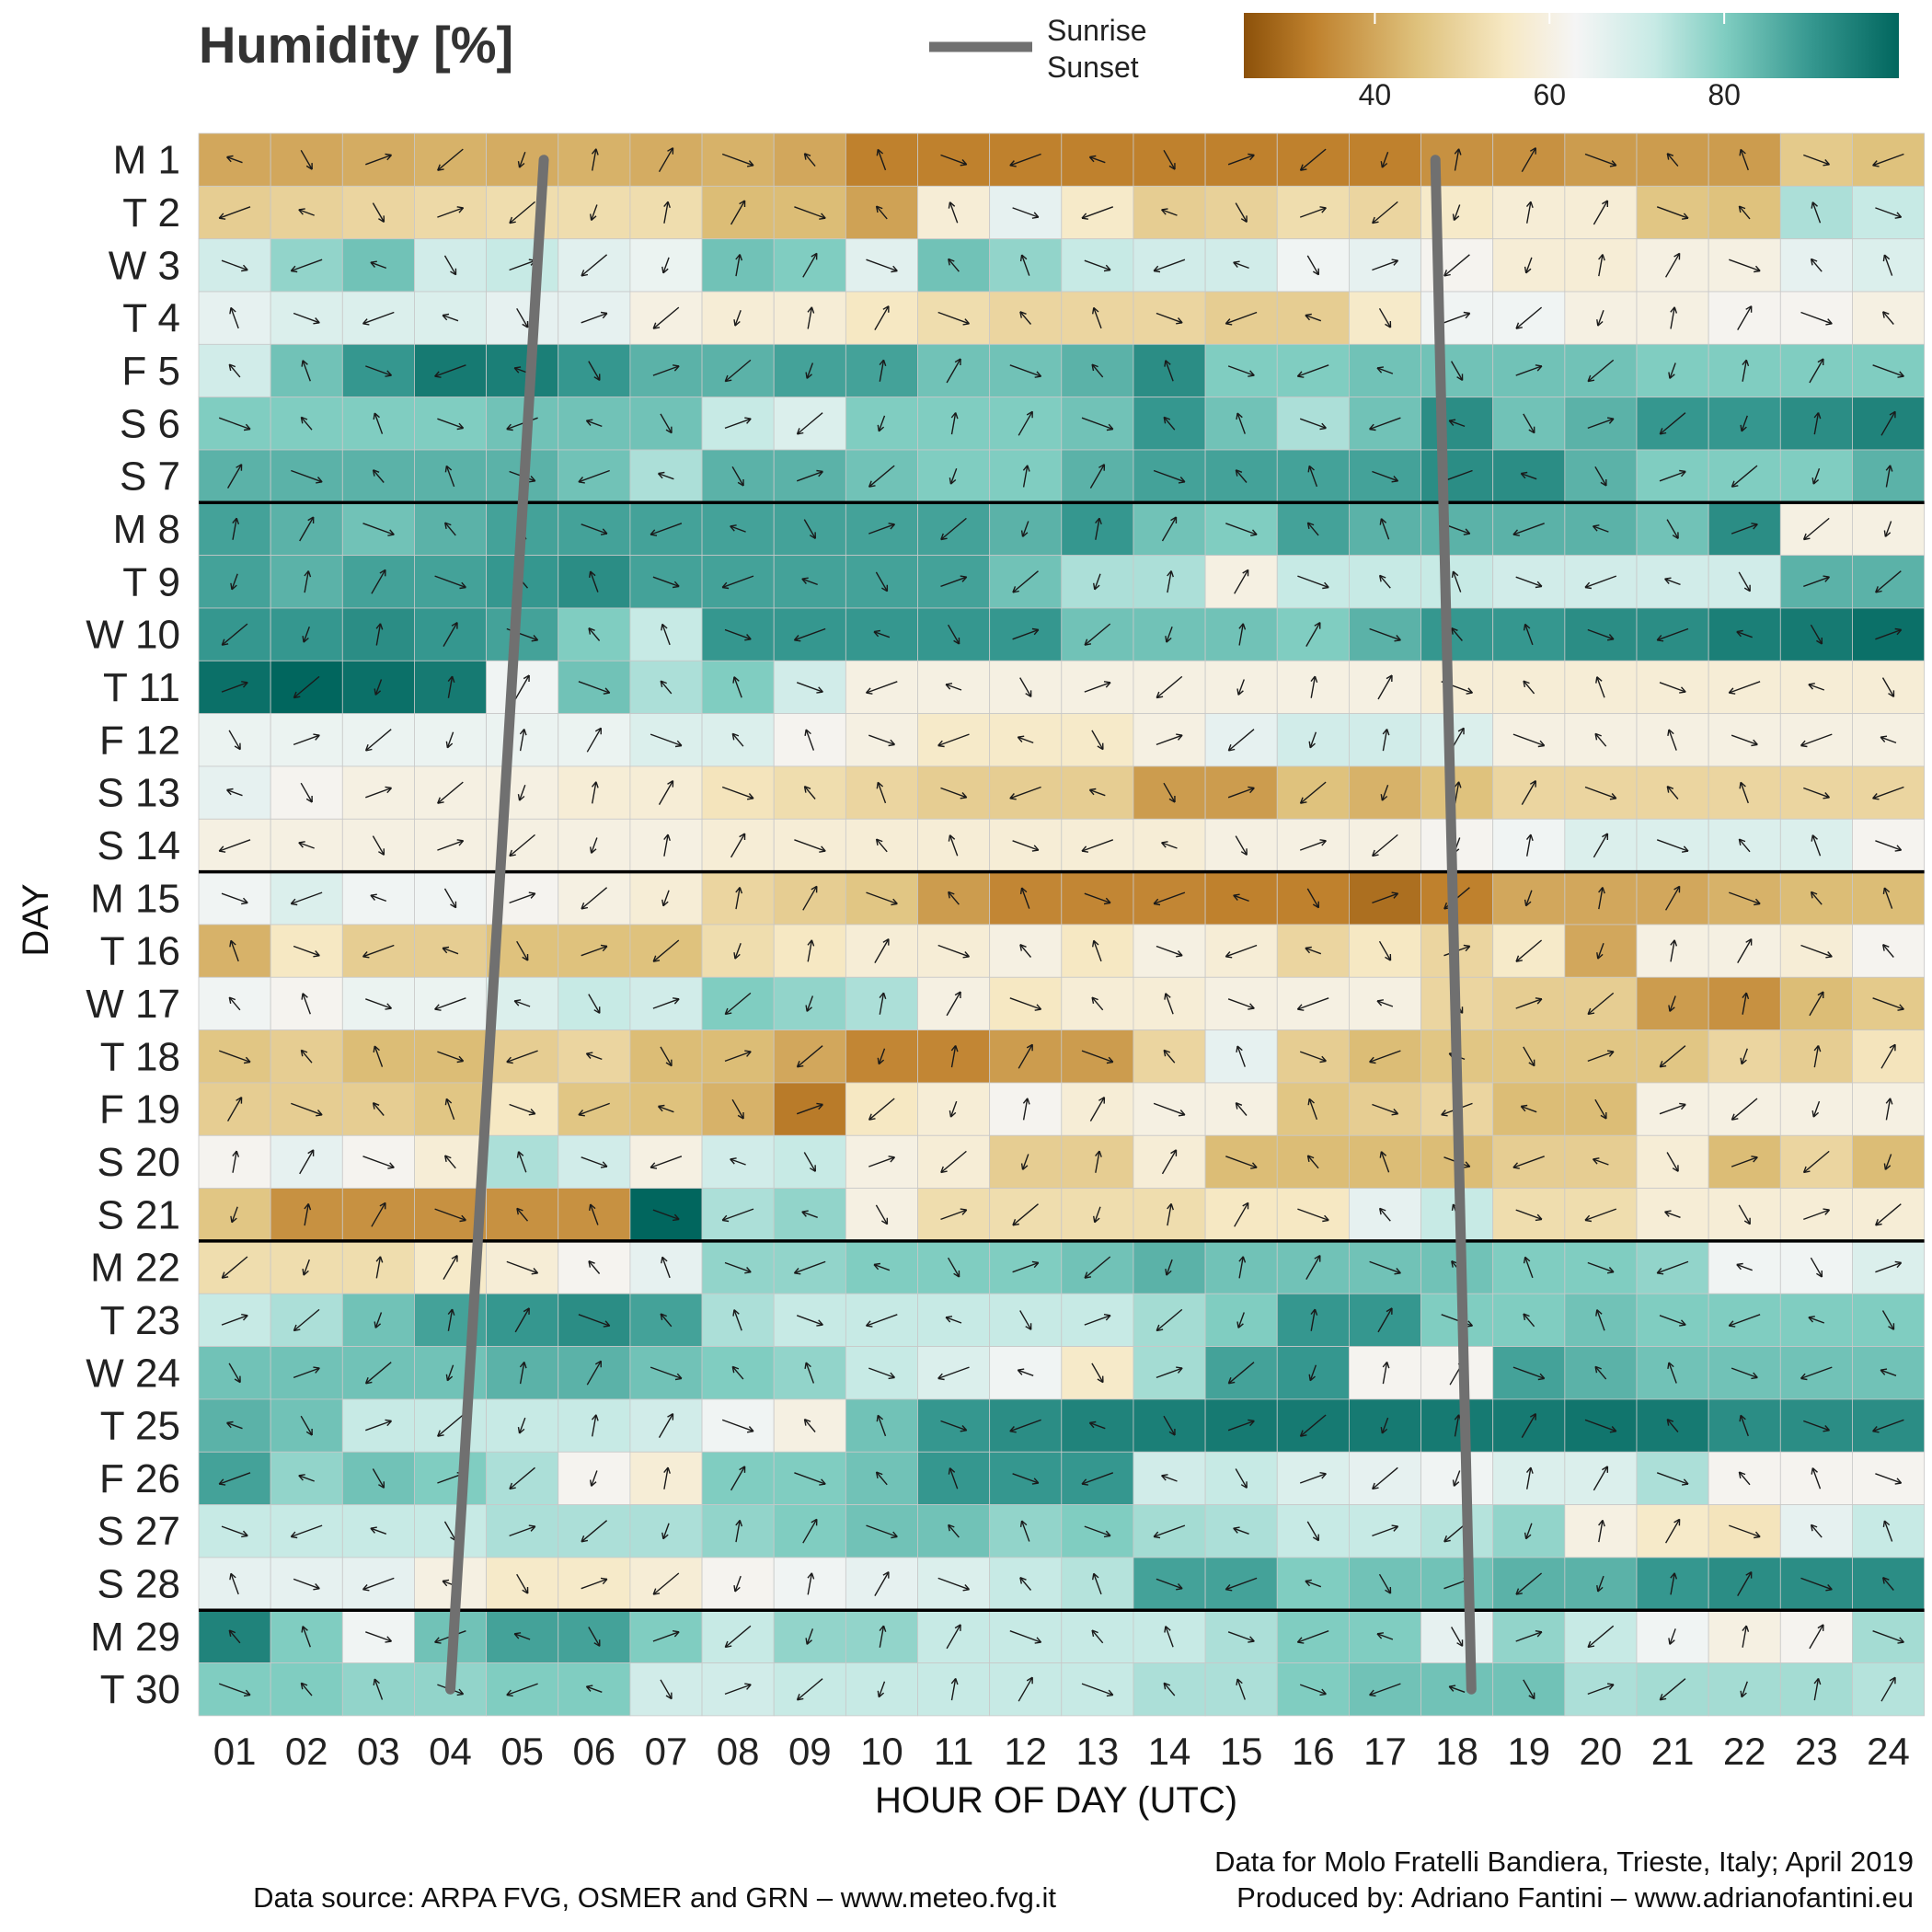  I want to click on y-tick-label: T 16, so click(140, 951).